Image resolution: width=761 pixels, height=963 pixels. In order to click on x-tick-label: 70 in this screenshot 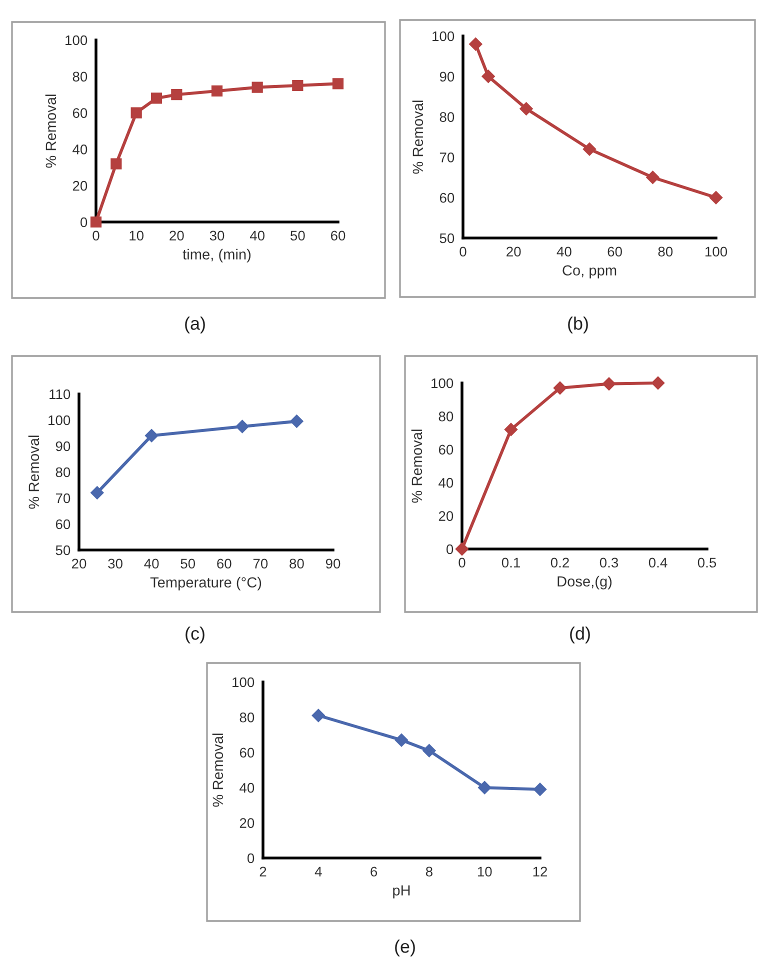, I will do `click(260, 563)`.